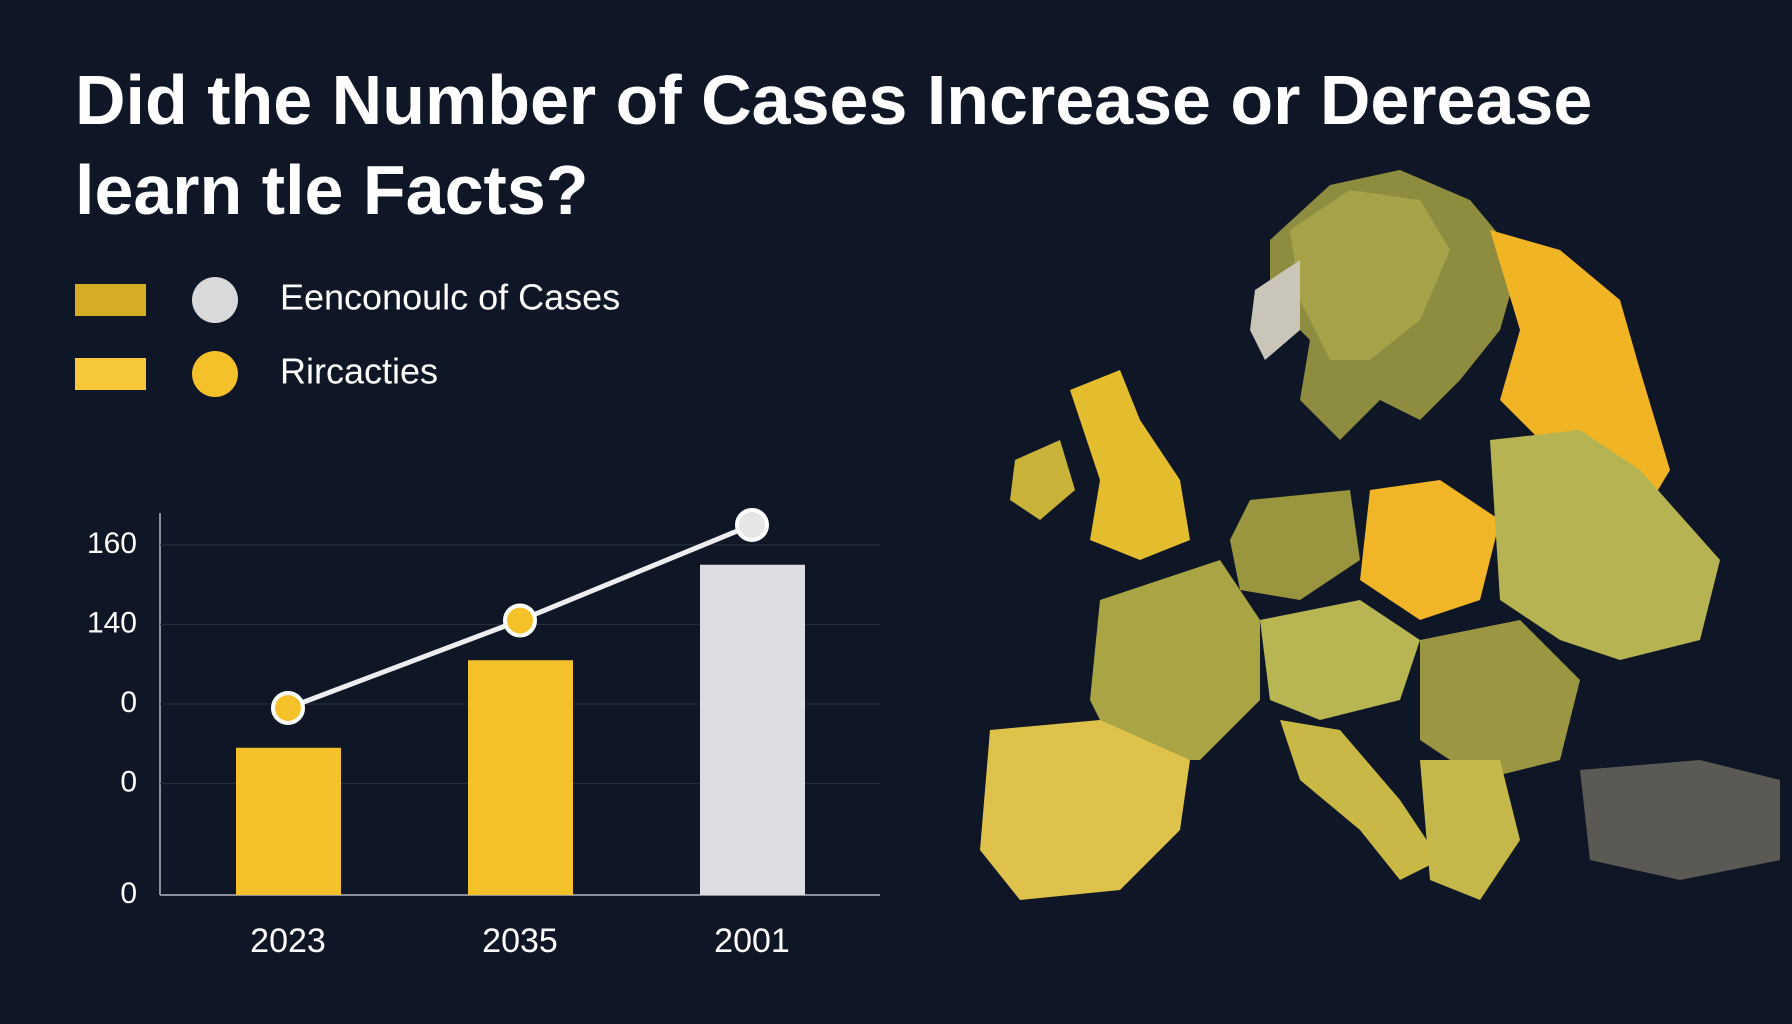  I want to click on legend-label: Rircacties, so click(359, 371).